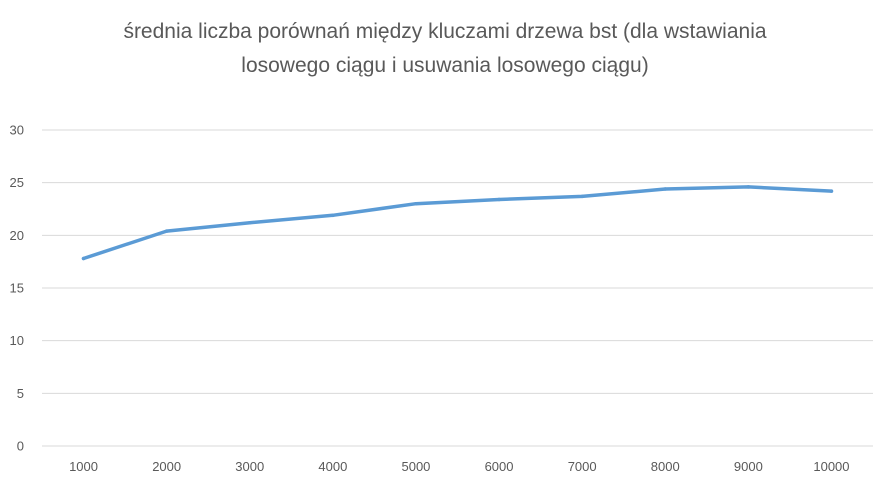  What do you see at coordinates (831, 466) in the screenshot?
I see `x-tick-label: 10000` at bounding box center [831, 466].